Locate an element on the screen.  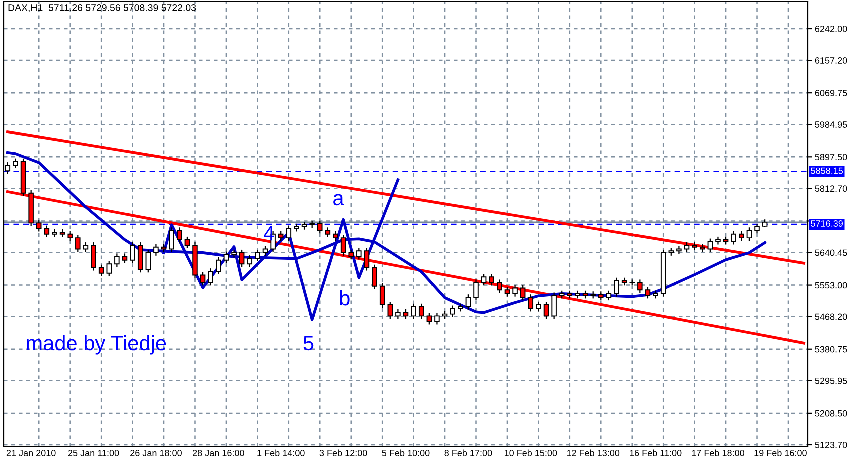
y-tick-label: 6157.20 is located at coordinates (831, 61).